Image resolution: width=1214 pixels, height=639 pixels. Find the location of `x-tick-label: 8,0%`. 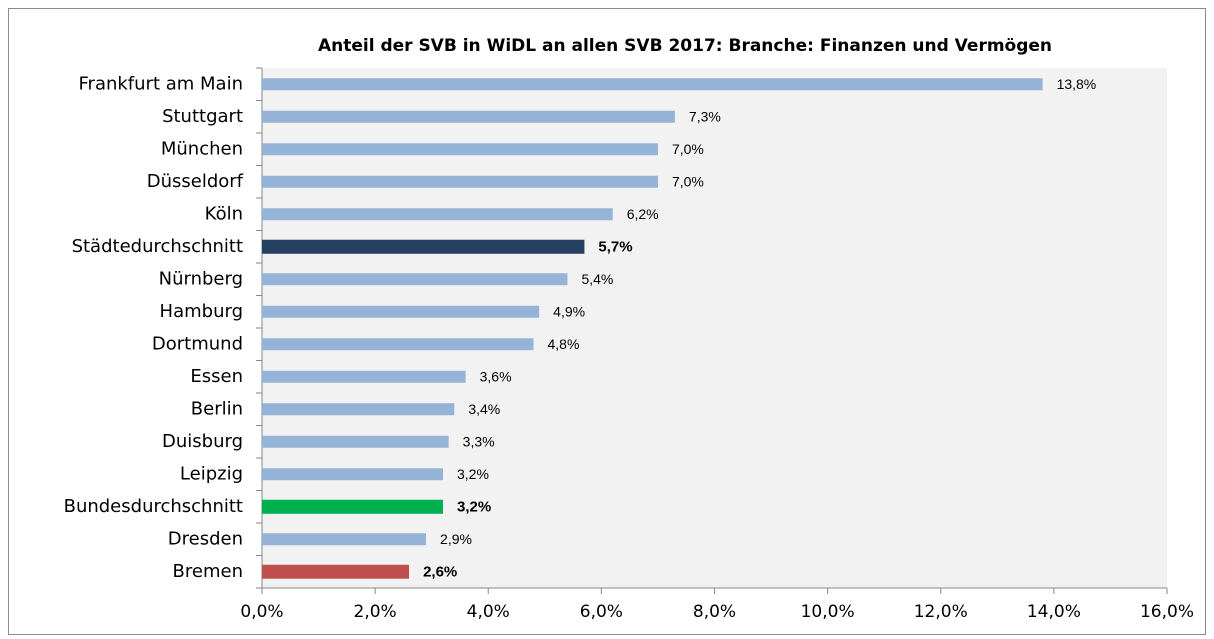

x-tick-label: 8,0% is located at coordinates (714, 612).